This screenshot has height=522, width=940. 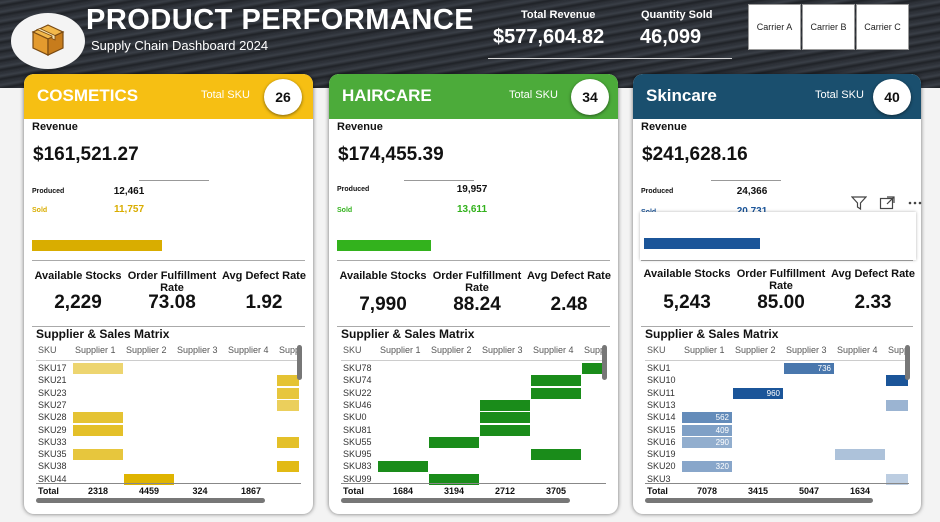 I want to click on matrix-cell: 409, so click(x=707, y=430).